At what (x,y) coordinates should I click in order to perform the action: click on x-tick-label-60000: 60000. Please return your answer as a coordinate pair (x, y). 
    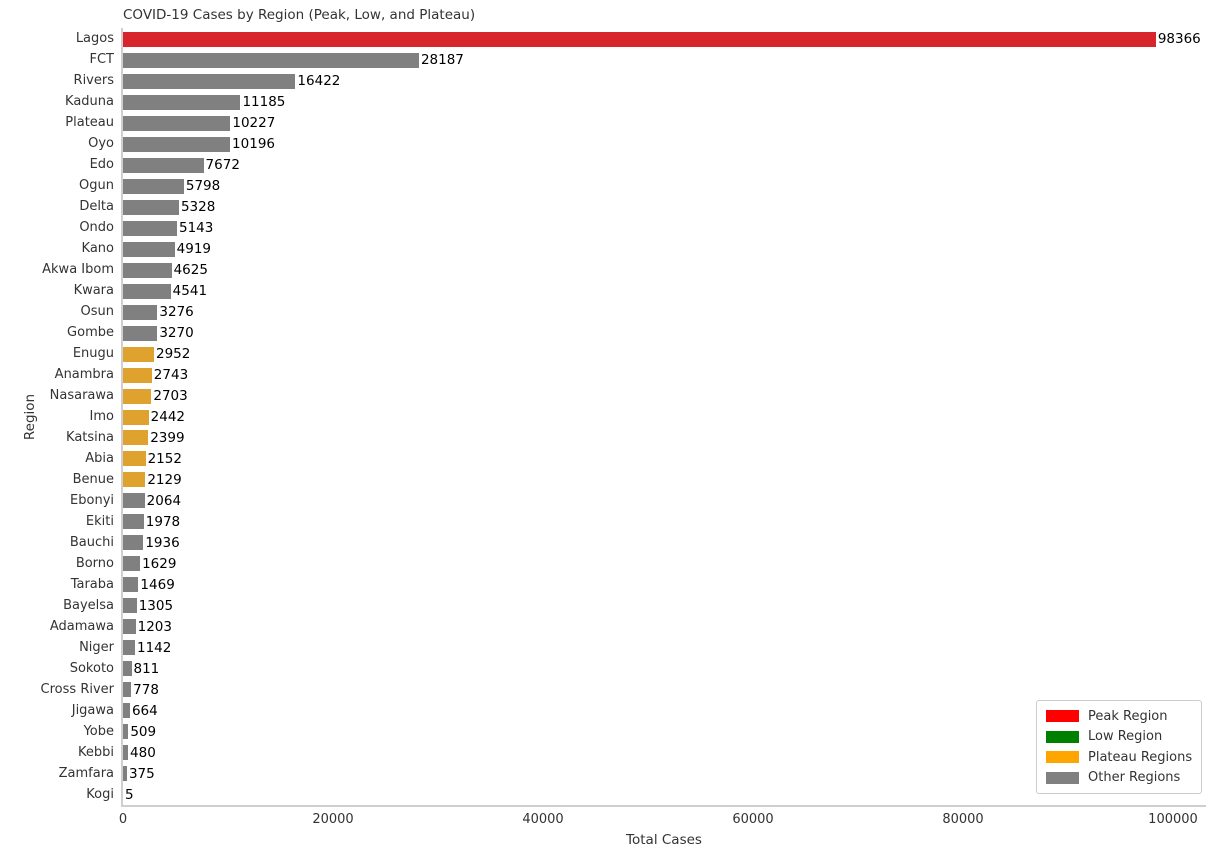
    Looking at the image, I should click on (753, 819).